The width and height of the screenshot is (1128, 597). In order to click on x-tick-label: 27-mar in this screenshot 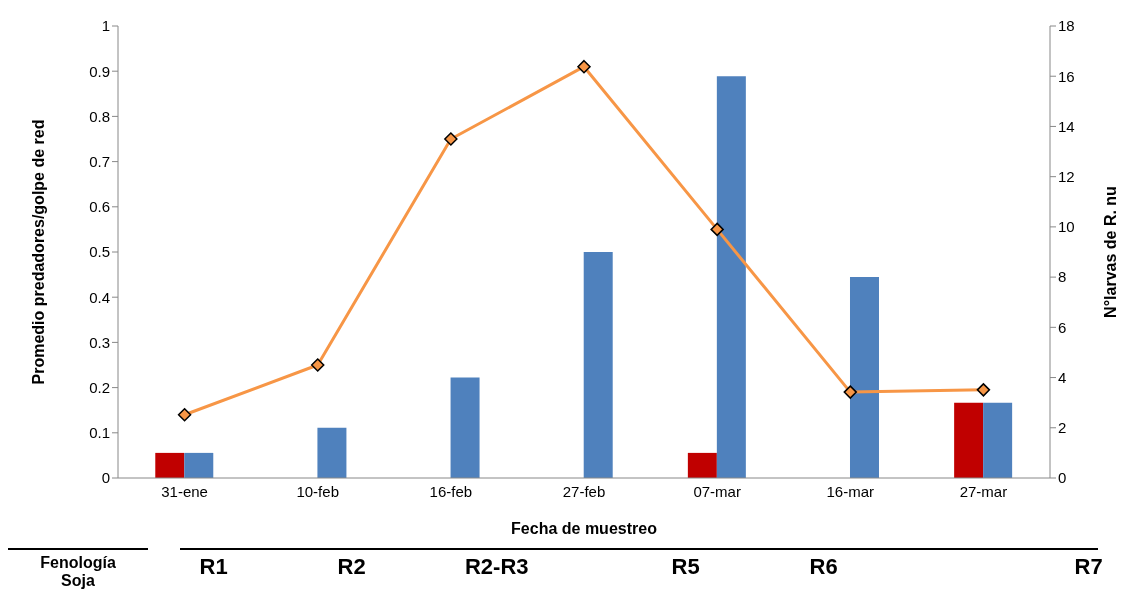, I will do `click(983, 491)`.